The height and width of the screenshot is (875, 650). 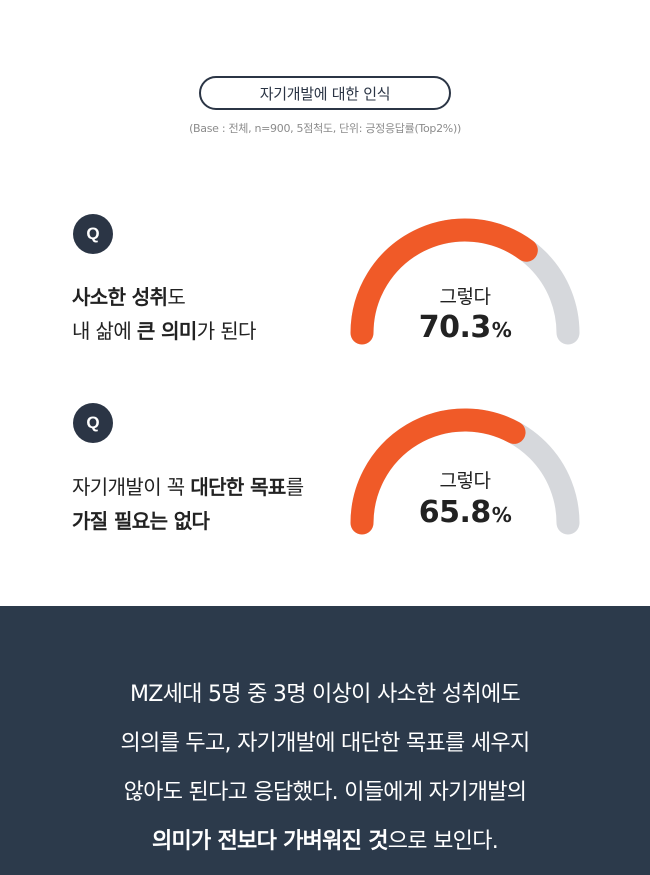 I want to click on text-run: 가 된다, so click(x=226, y=331).